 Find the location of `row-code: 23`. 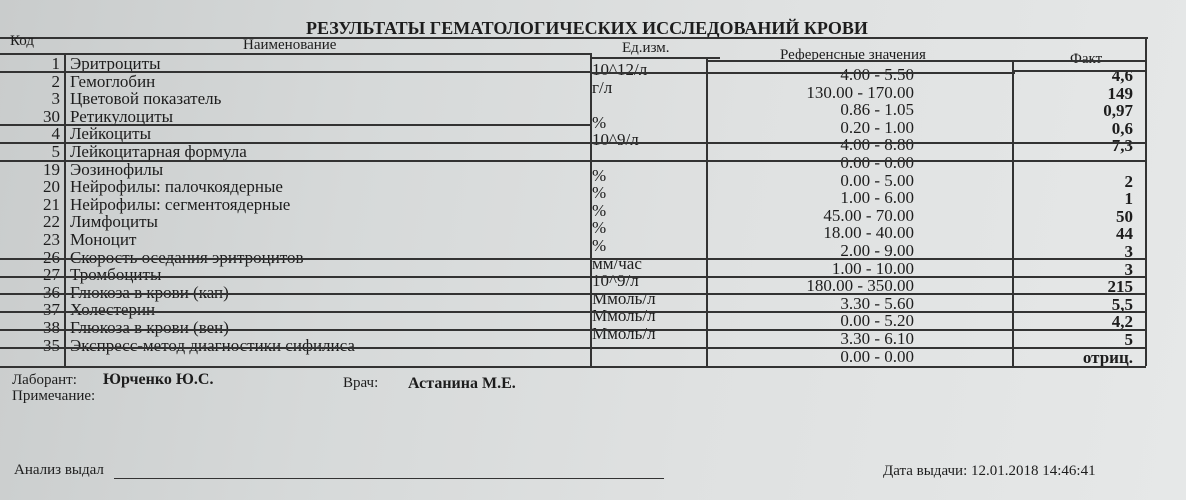

row-code: 23 is located at coordinates (51, 239).